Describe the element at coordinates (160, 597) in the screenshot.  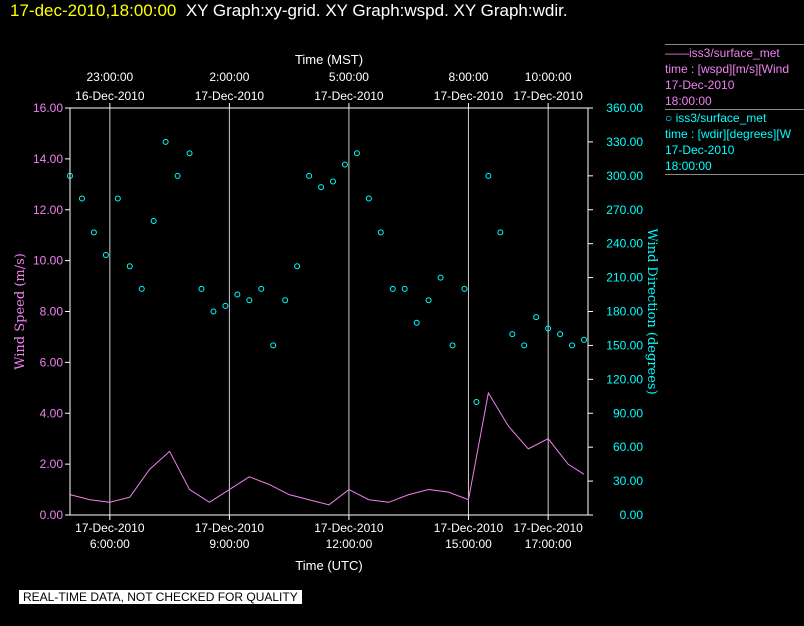
I see `quality-disclaimer: REAL-TIME DATA, NOT CHECKED FOR QUALITY` at that location.